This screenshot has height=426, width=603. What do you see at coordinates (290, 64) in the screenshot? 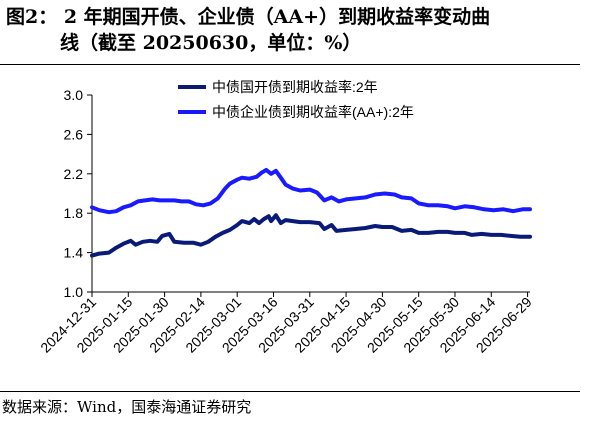
I see `top-rule` at bounding box center [290, 64].